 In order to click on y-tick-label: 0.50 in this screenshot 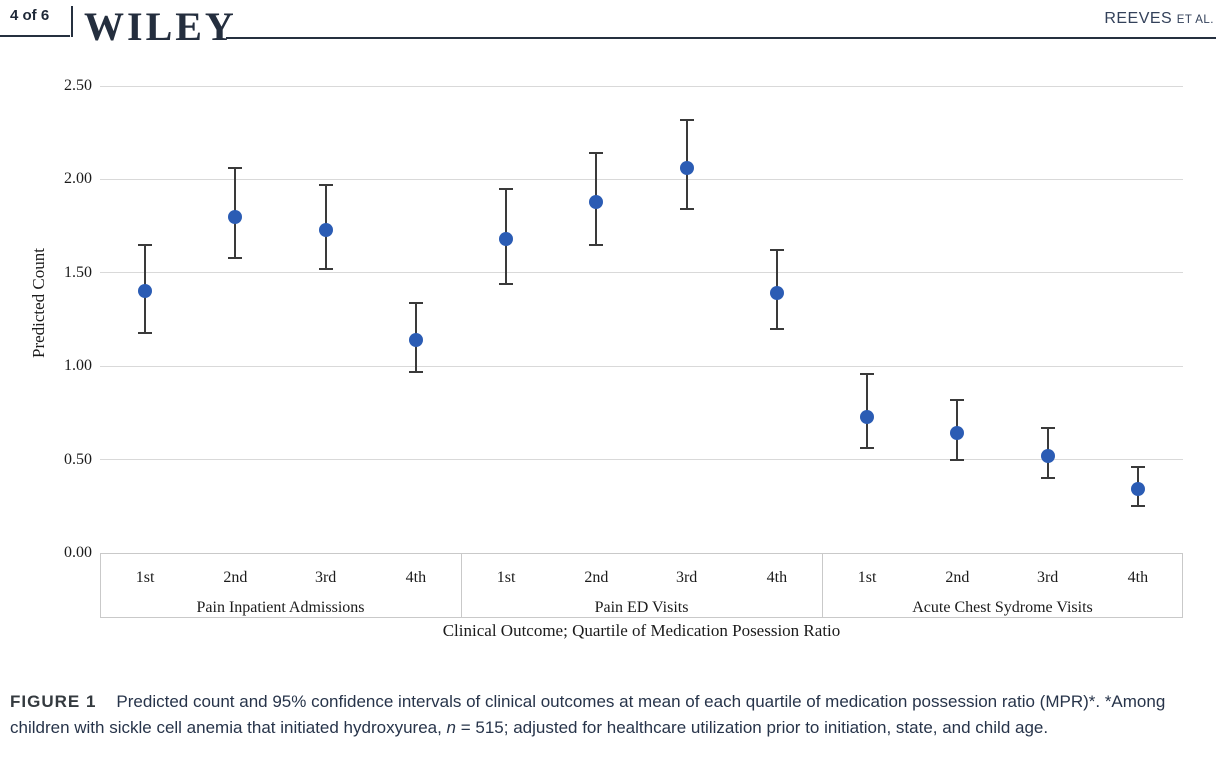, I will do `click(78, 459)`.